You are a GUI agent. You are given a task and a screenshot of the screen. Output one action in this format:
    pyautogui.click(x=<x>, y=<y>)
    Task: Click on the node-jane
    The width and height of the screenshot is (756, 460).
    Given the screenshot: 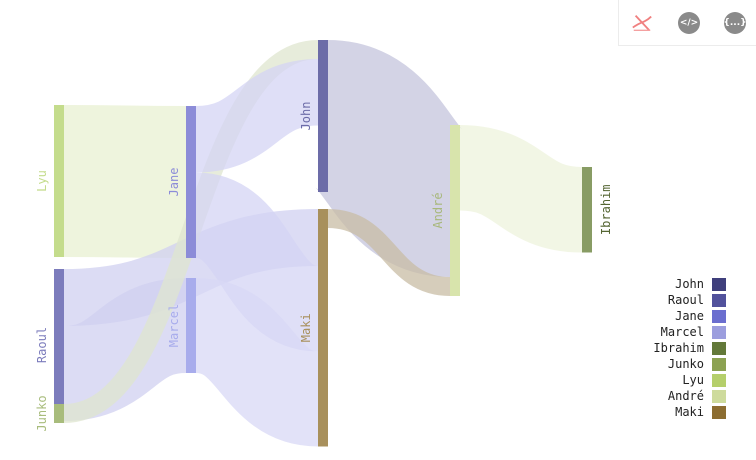 What is the action you would take?
    pyautogui.click(x=191, y=182)
    